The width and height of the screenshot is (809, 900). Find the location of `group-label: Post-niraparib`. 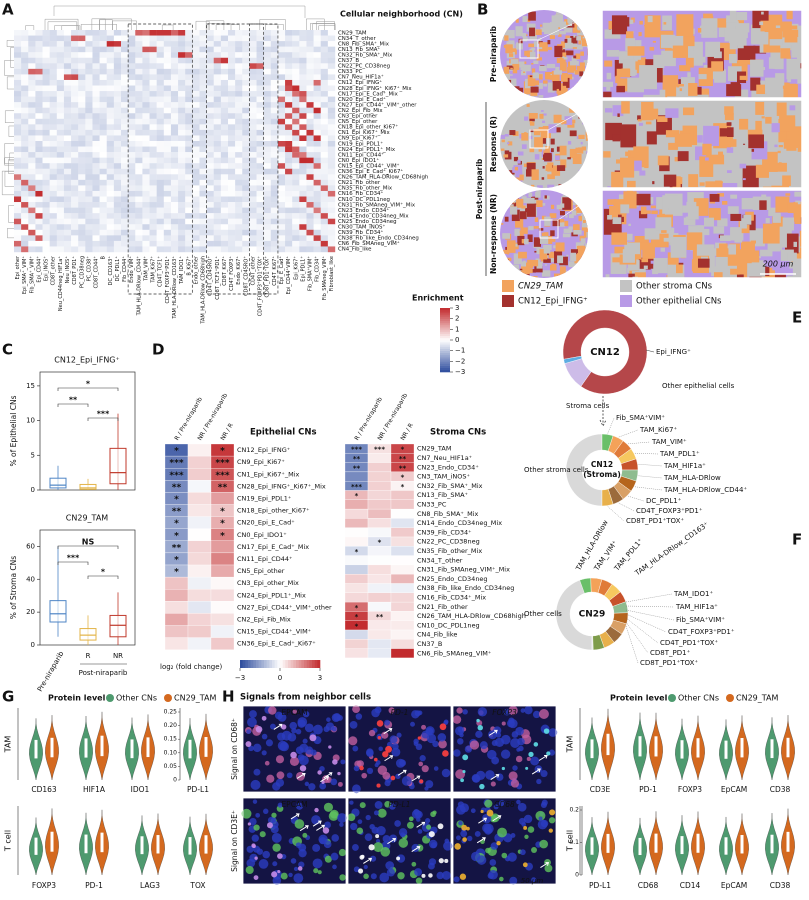

group-label: Post-niraparib is located at coordinates (479, 188).